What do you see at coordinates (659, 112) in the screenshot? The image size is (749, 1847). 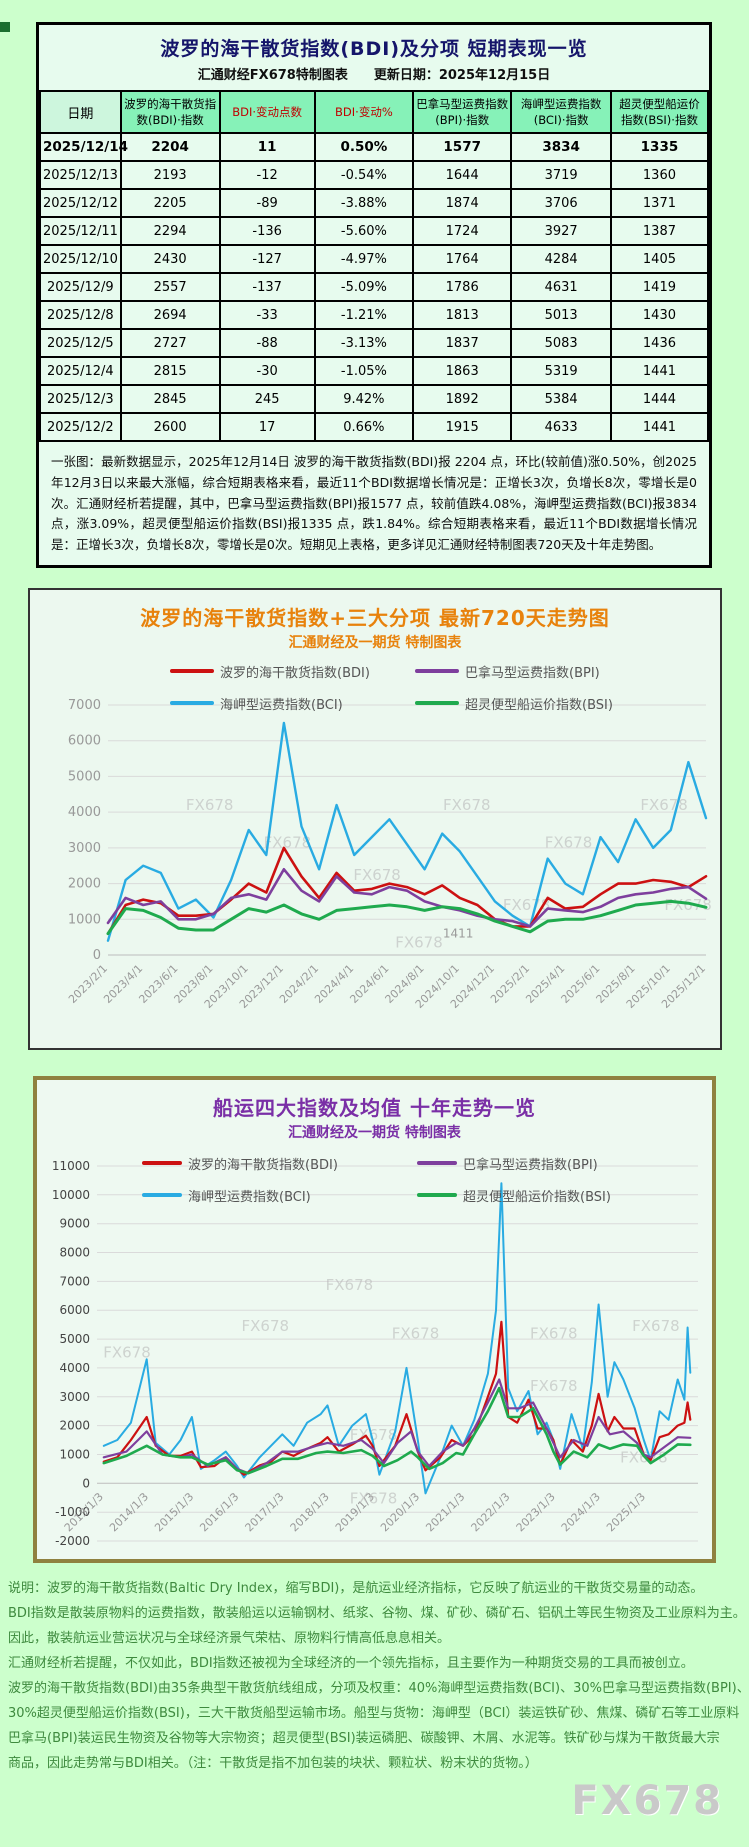 I see `column-header: 超灵便型船运价指数(BSI)·指数` at bounding box center [659, 112].